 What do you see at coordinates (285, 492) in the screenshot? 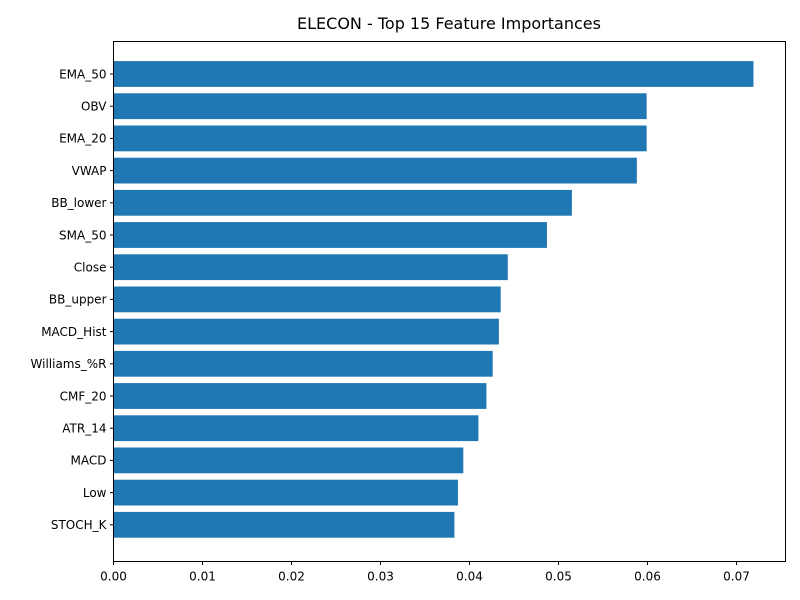
I see `bar-low` at bounding box center [285, 492].